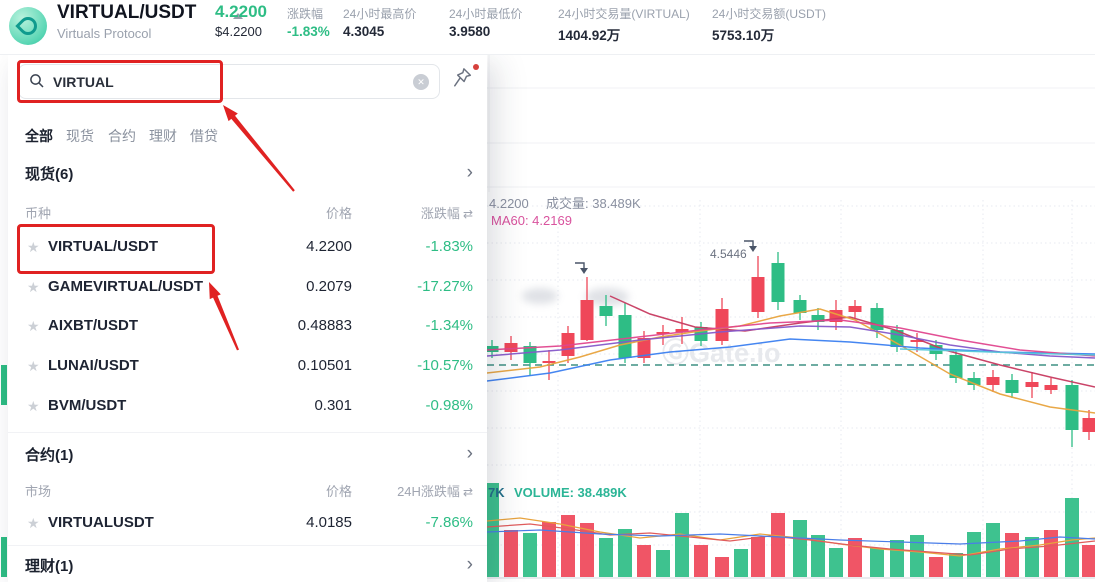 Image resolution: width=1095 pixels, height=582 pixels. I want to click on spot-row-lunai-usdt: ★ LUNAI/USDT 0.10501 -10.57%, so click(247, 366).